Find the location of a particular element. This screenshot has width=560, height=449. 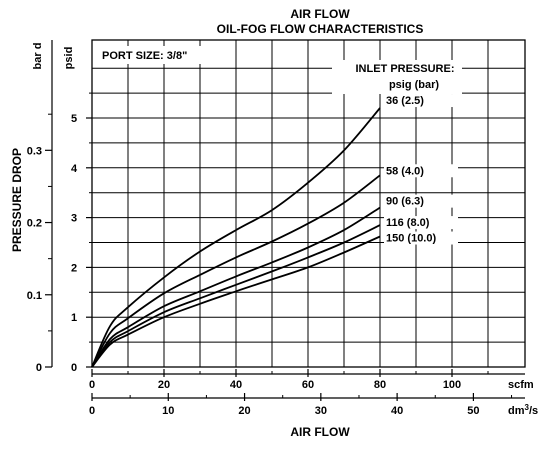

dm3s-tick-label: 0 is located at coordinates (92, 411).